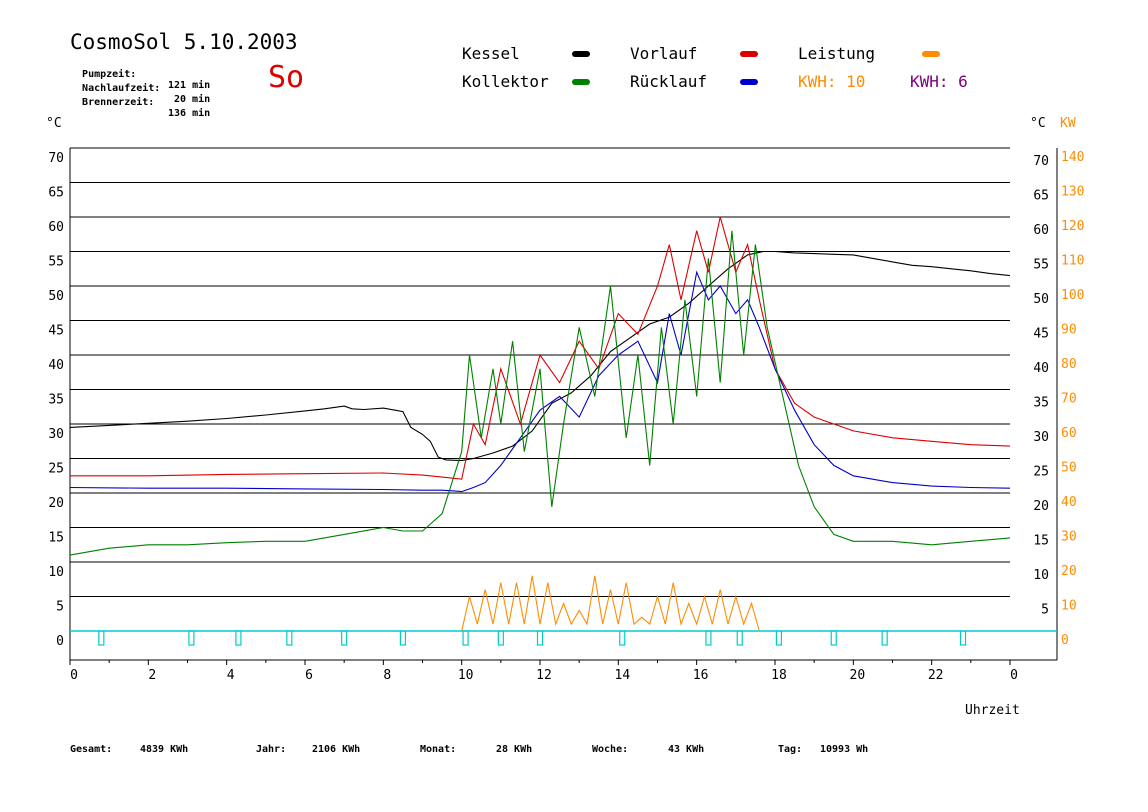 The image size is (1148, 812). What do you see at coordinates (1041, 334) in the screenshot?
I see `y-tick-label-right-temp: 45` at bounding box center [1041, 334].